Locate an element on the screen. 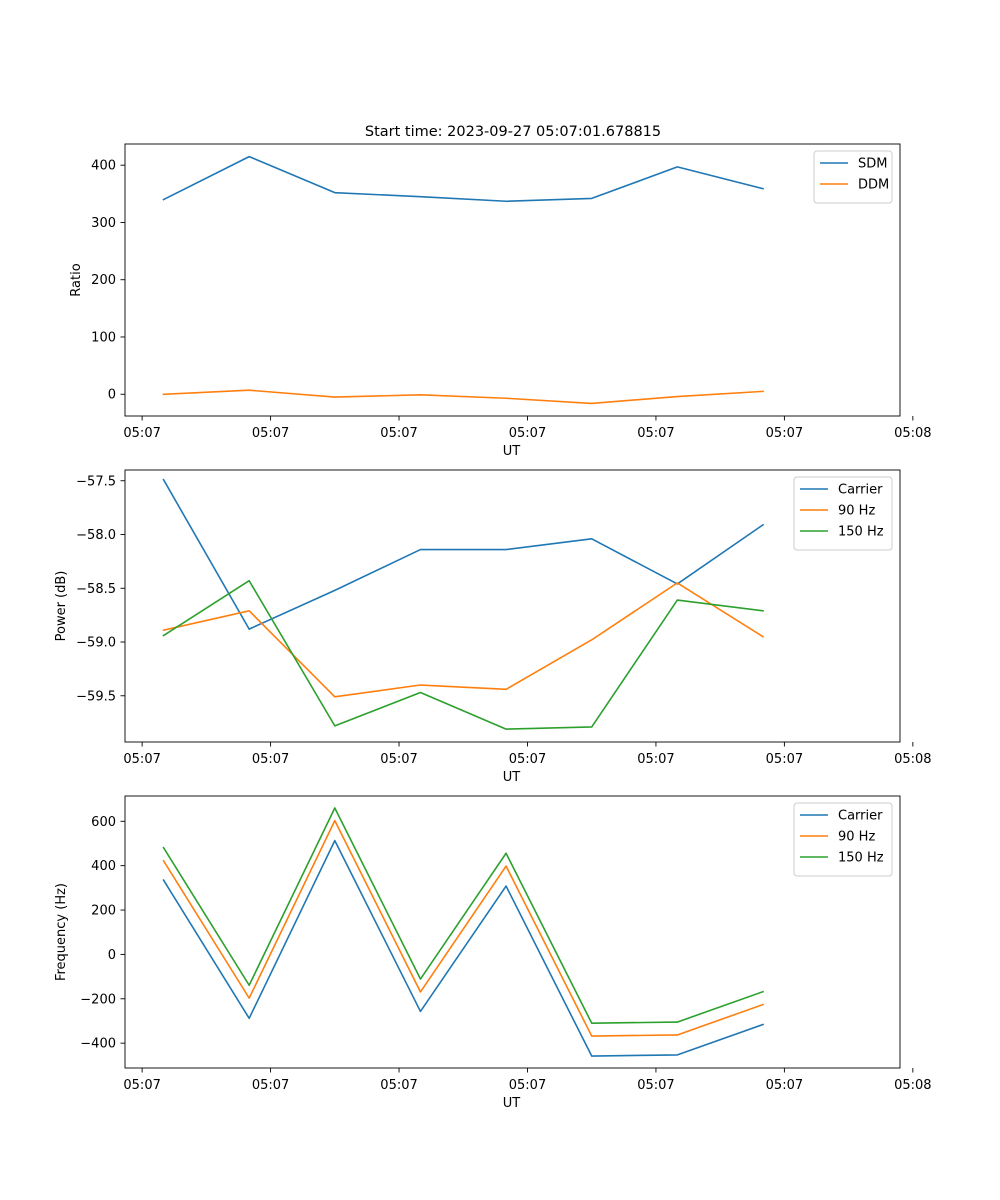 Image resolution: width=1000 pixels, height=1200 pixels. y-tick-label: −200 is located at coordinates (98, 999).